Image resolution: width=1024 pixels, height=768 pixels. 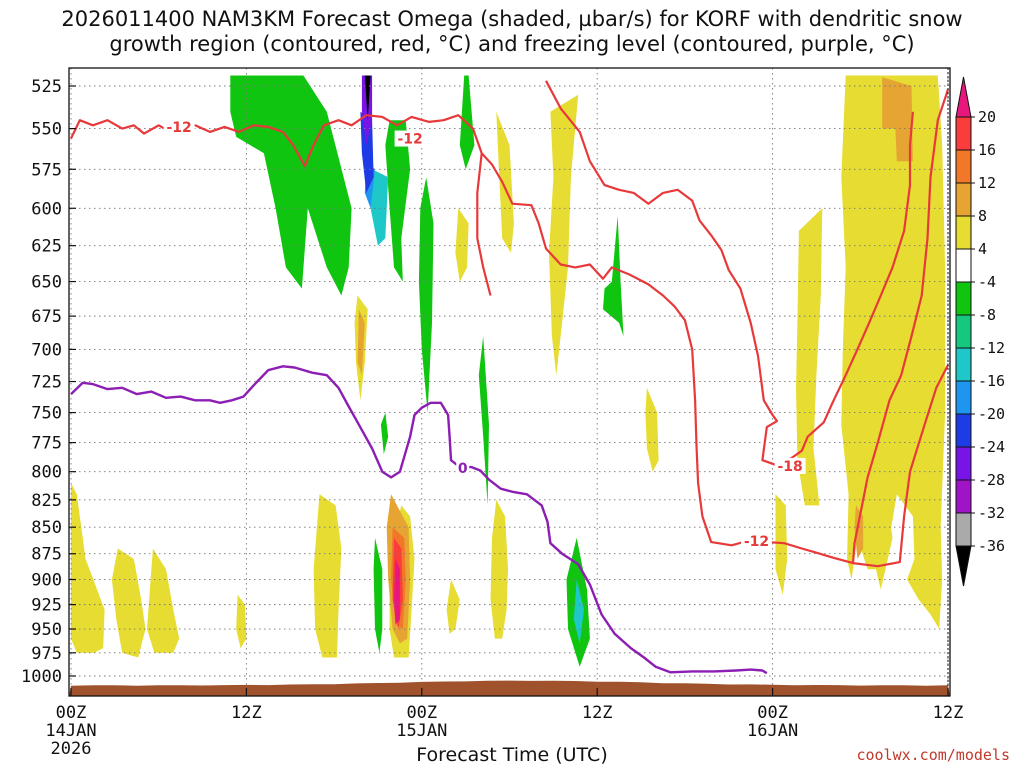 What do you see at coordinates (982, 249) in the screenshot?
I see `colorbar-label-4: 4` at bounding box center [982, 249].